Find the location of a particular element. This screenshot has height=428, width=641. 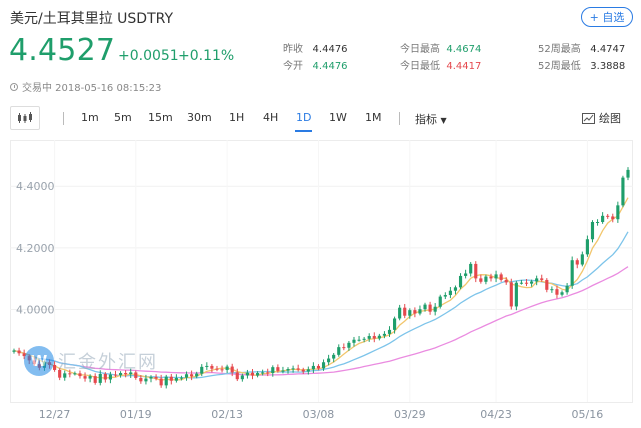

y-tick-label: 4.0000 is located at coordinates (35, 310).